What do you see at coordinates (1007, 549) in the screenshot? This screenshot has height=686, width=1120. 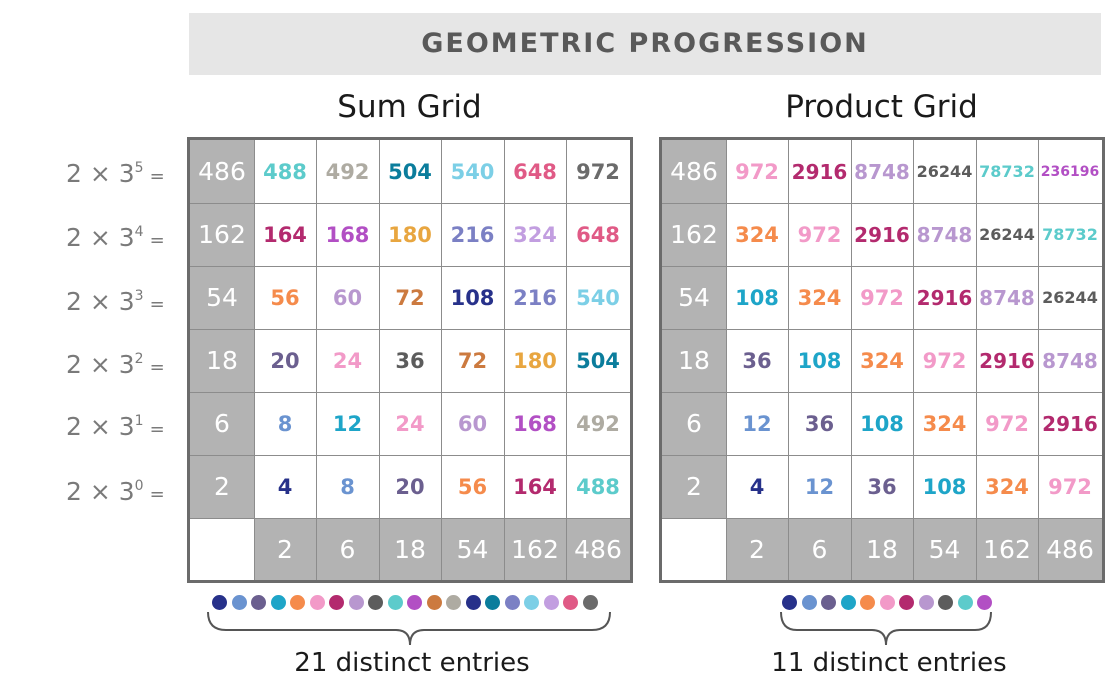 I see `product-col-header: 162` at bounding box center [1007, 549].